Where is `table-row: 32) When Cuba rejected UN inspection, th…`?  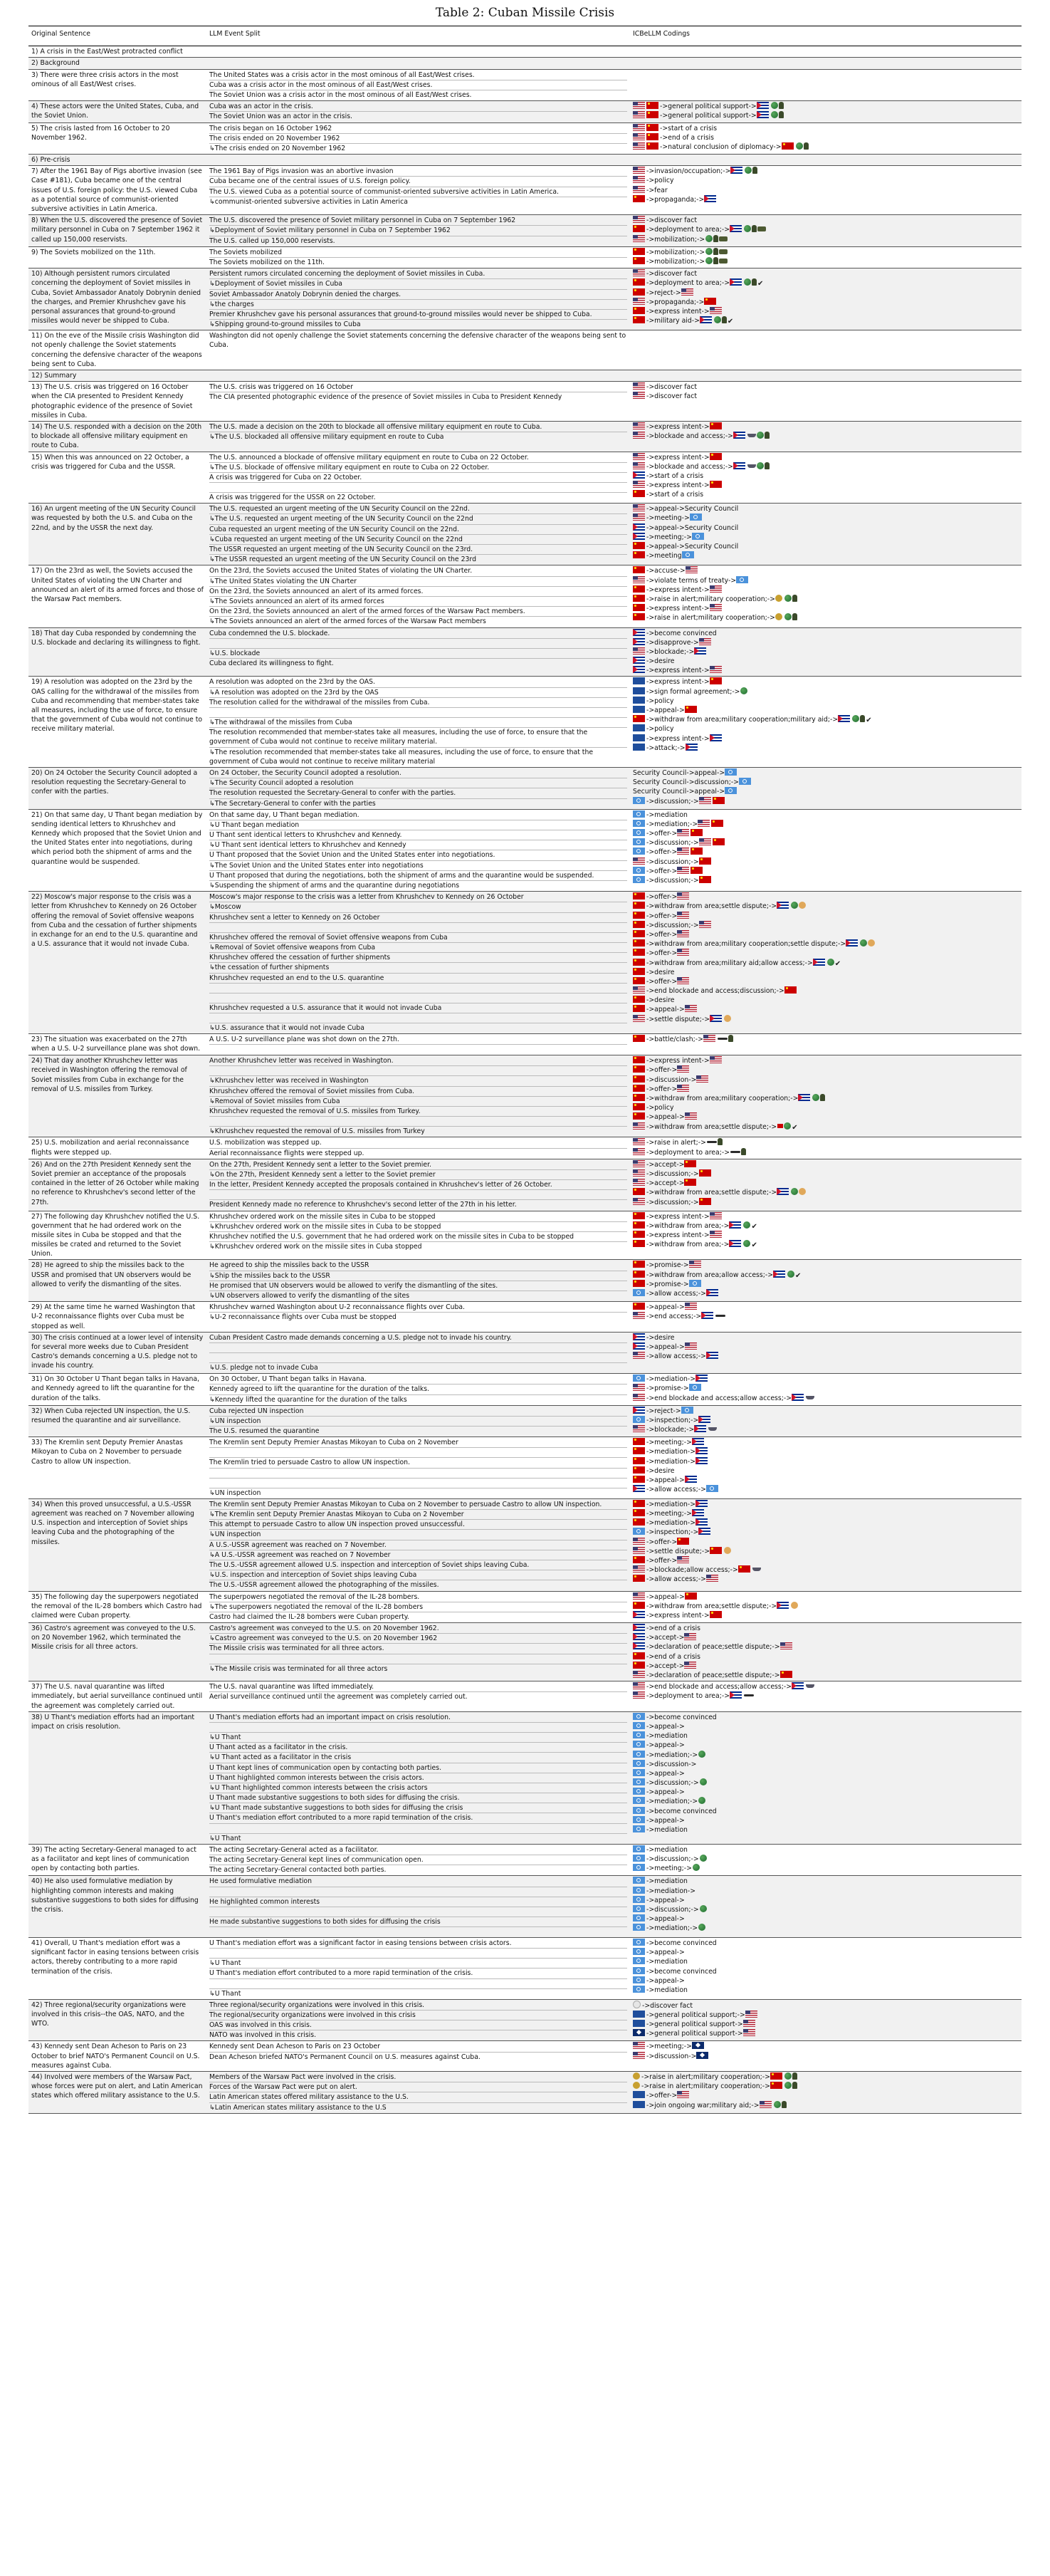 table-row: 32) When Cuba rejected UN inspection, th… is located at coordinates (525, 1421).